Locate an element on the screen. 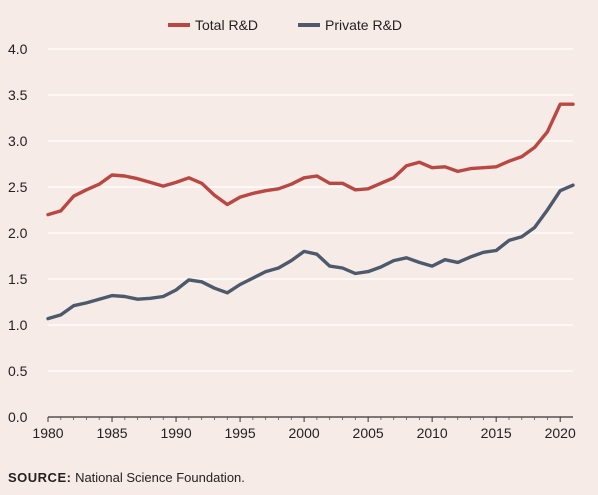  x-tick-label: 1985 is located at coordinates (111, 433).